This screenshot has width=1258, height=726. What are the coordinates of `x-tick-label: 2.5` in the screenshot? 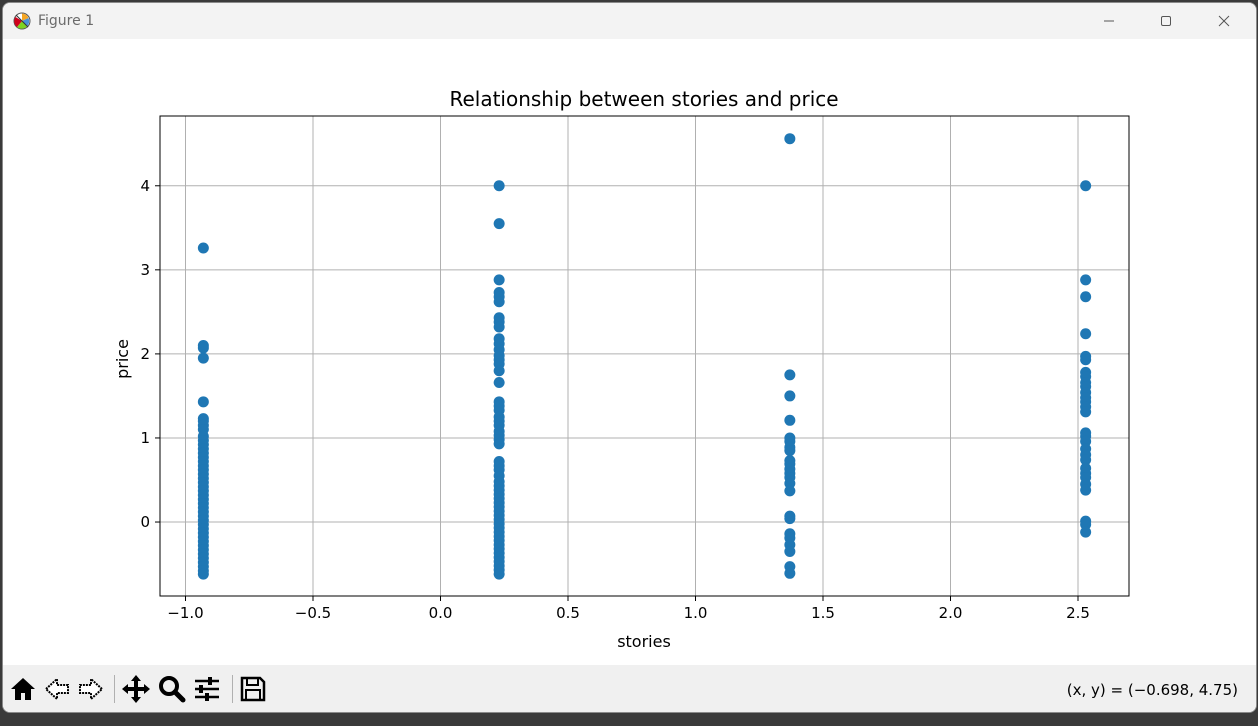 It's located at (1078, 613).